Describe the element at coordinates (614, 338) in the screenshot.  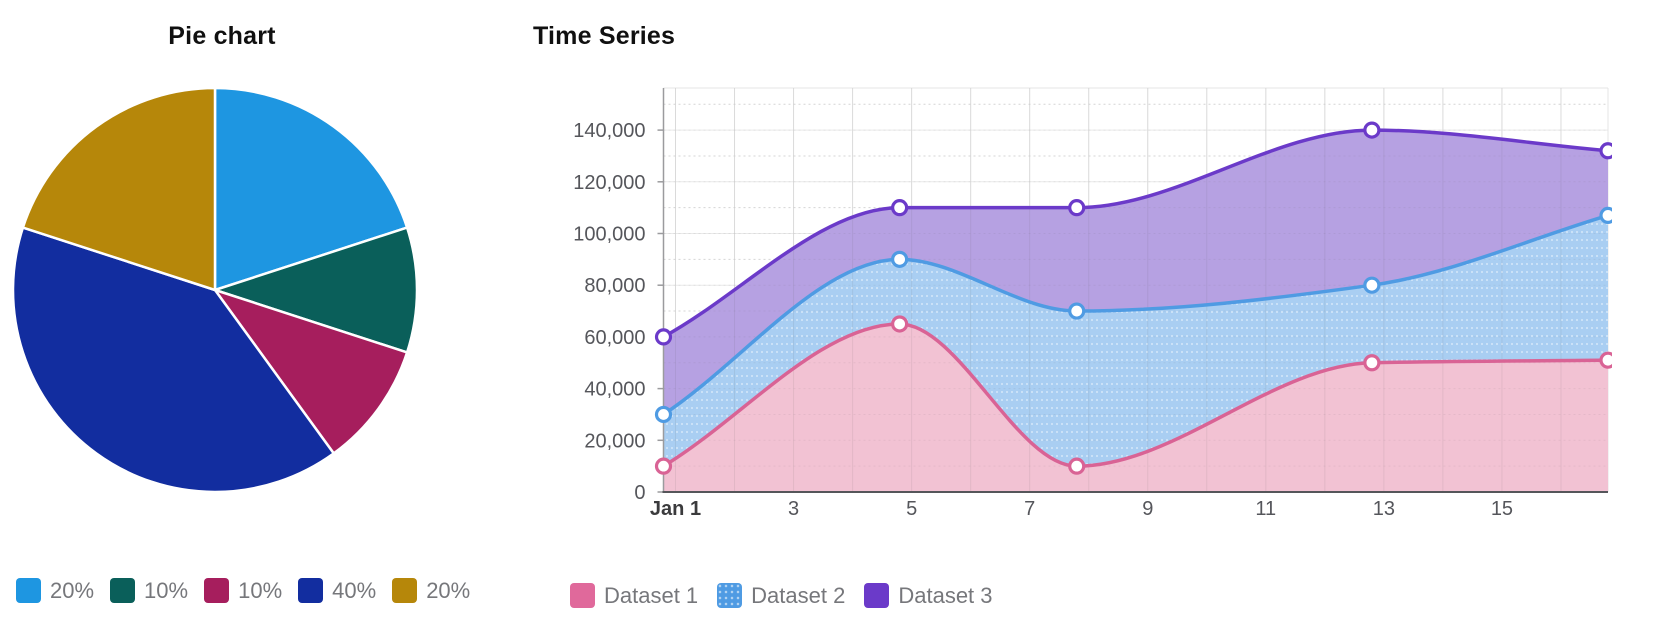
I see `y-tick-label: 60,000` at that location.